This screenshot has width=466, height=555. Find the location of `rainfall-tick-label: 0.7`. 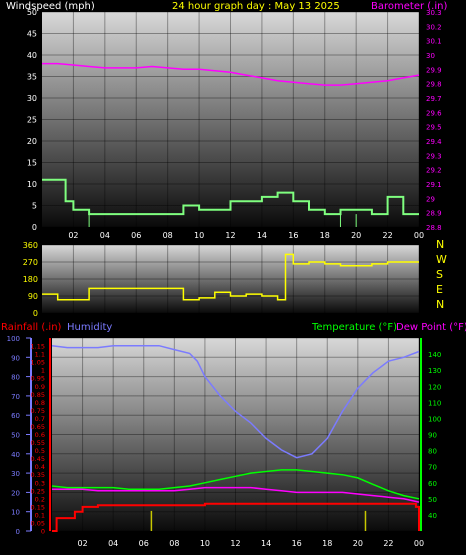

rainfall-tick-label: 0.7 is located at coordinates (40, 419).